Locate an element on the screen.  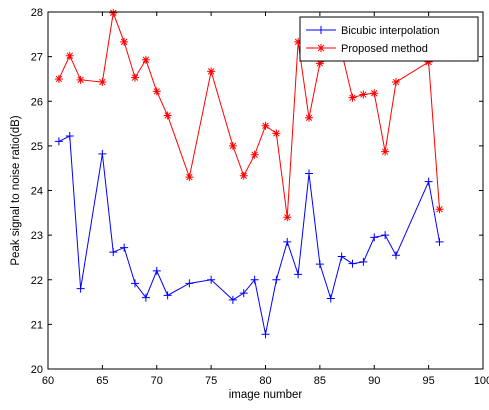
x-tick-label: 85 is located at coordinates (320, 381).